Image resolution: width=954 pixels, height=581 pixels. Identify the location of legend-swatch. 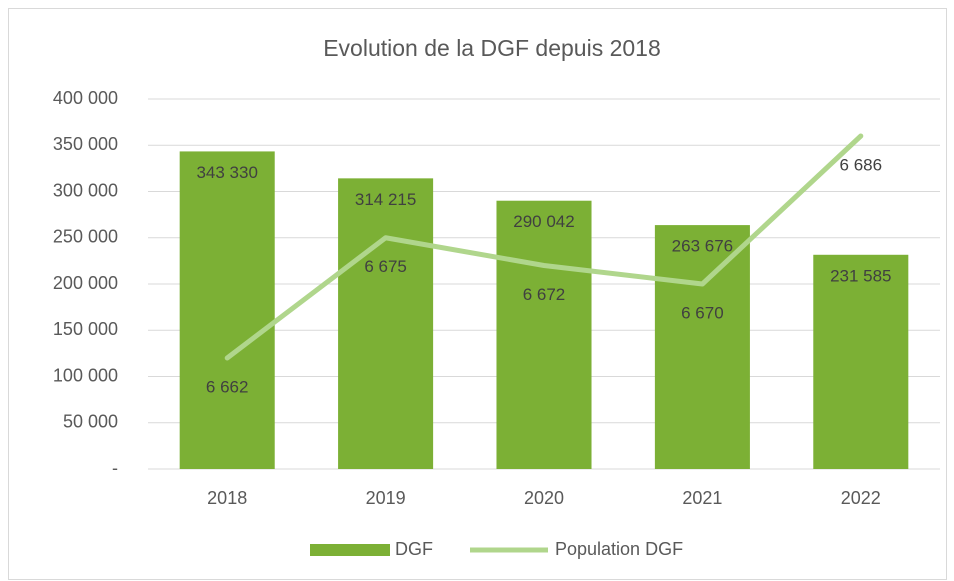
(350, 550).